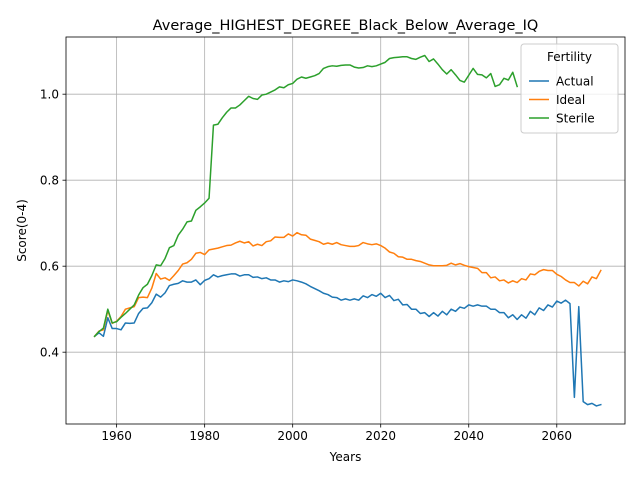 This screenshot has height=480, width=640. Describe the element at coordinates (49, 266) in the screenshot. I see `y-tick-label: 0.6` at that location.